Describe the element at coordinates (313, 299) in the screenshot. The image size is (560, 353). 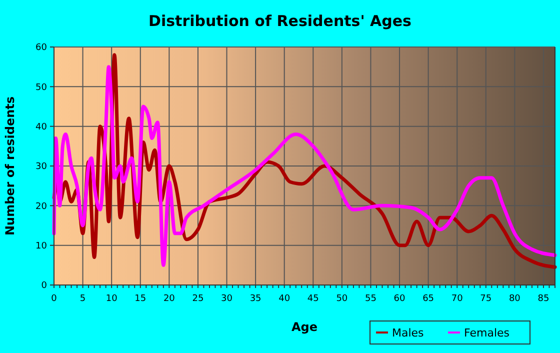
I see `x-tick-label: 45` at that location.